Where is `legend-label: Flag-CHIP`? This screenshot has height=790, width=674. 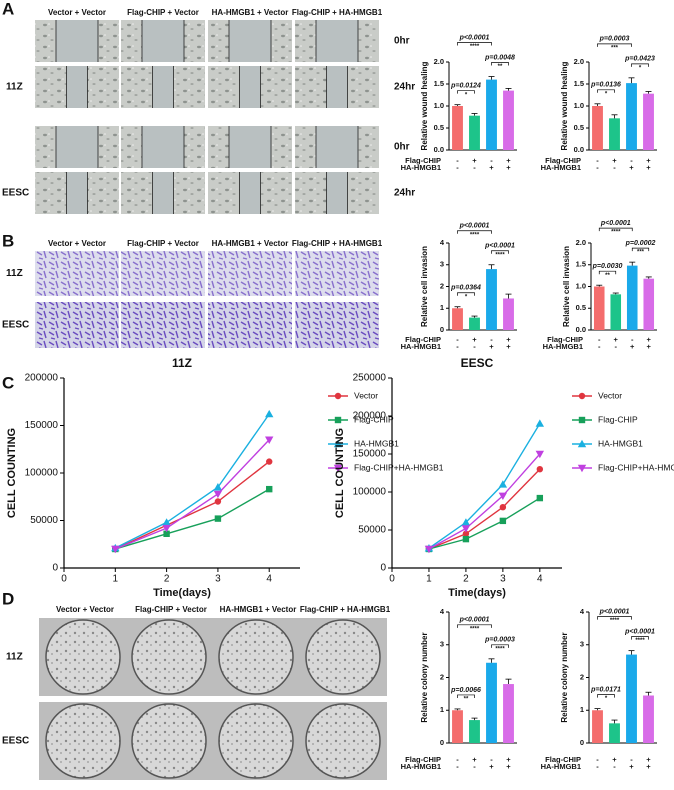 legend-label: Flag-CHIP is located at coordinates (374, 419).